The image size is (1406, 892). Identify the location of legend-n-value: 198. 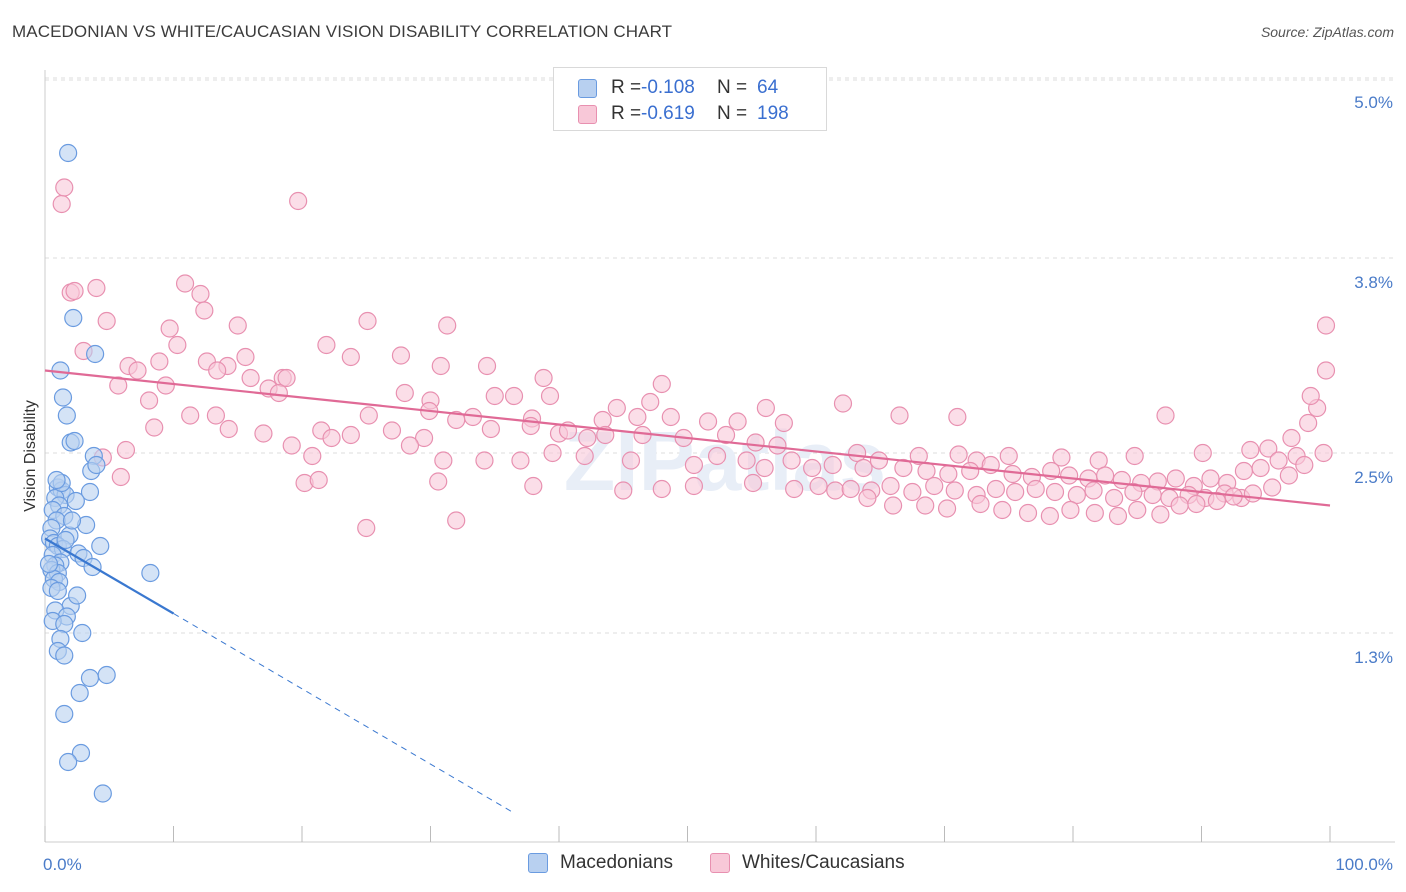
(773, 113).